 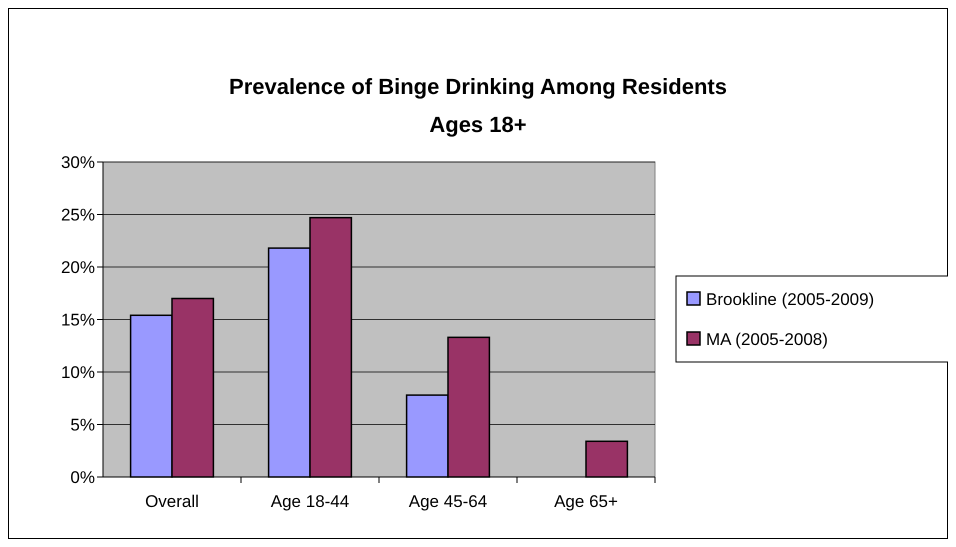 I want to click on y-tick-label: 25%, so click(x=77, y=214).